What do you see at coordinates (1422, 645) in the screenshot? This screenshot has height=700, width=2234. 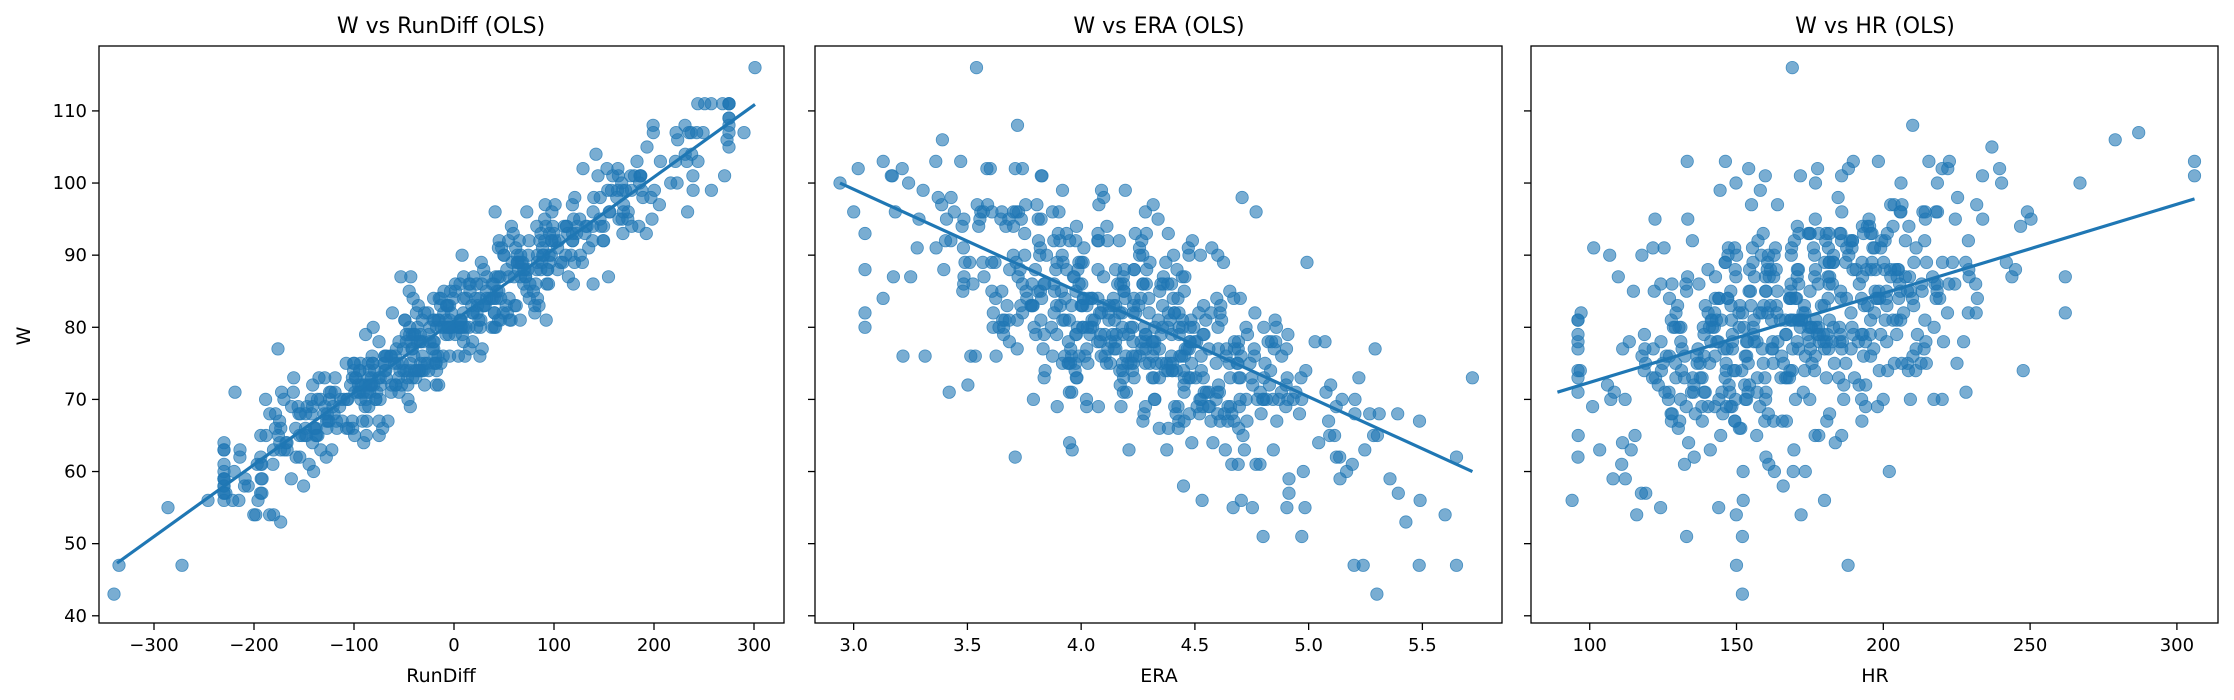 I see `x-tick-label: 5.5` at bounding box center [1422, 645].